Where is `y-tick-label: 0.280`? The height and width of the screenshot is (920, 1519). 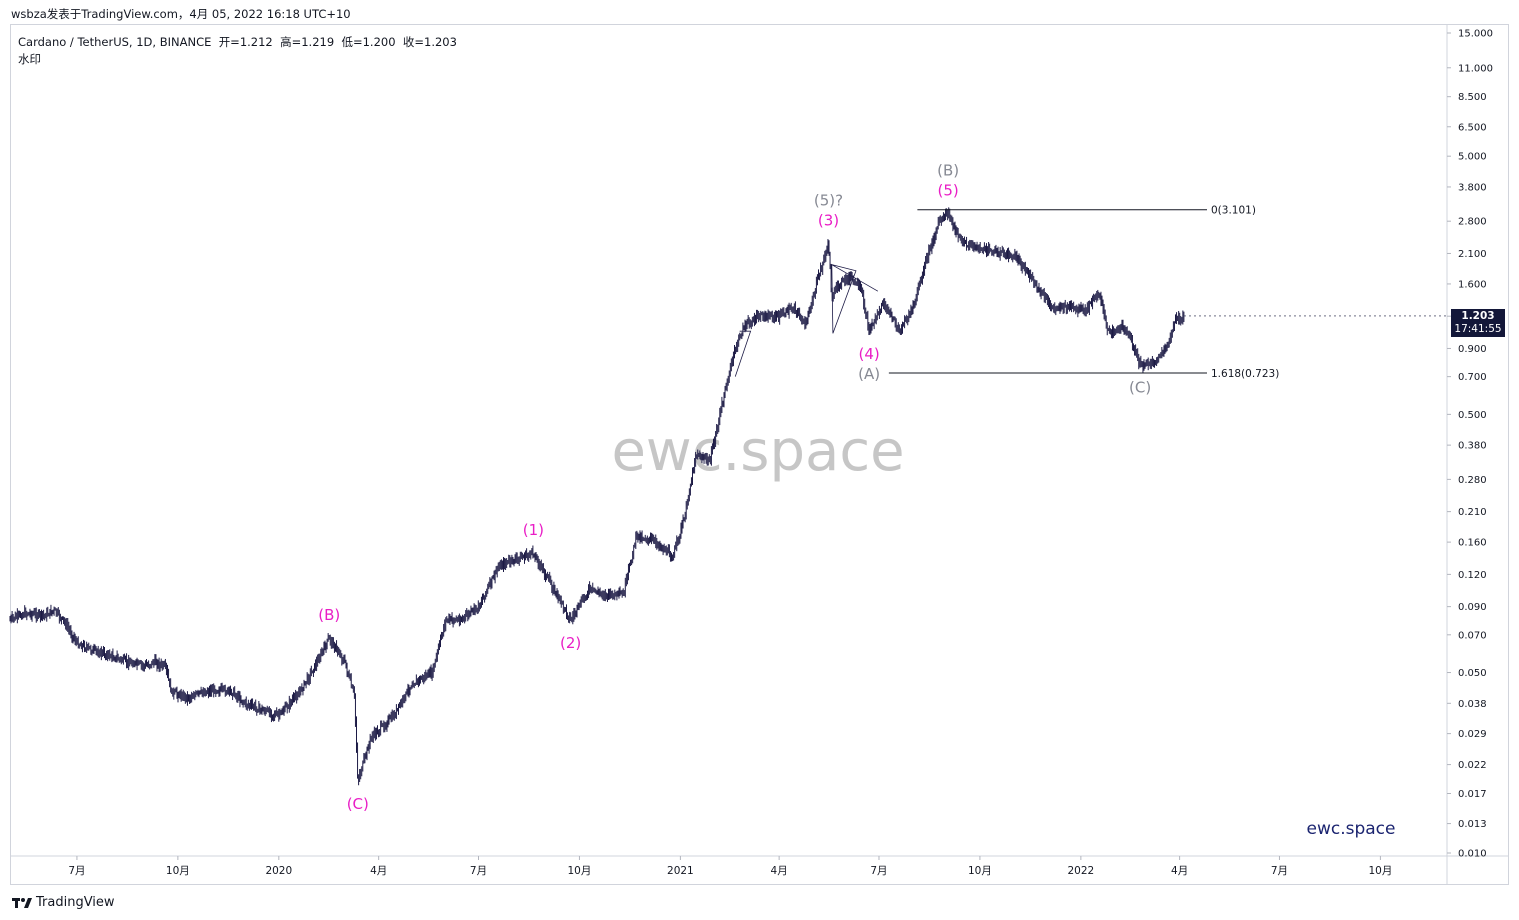
y-tick-label: 0.280 is located at coordinates (1472, 480).